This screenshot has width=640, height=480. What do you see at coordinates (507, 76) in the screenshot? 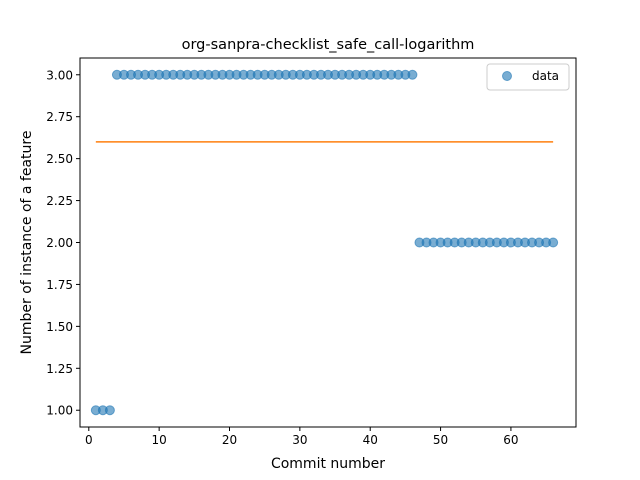
I see `legend-marker` at bounding box center [507, 76].